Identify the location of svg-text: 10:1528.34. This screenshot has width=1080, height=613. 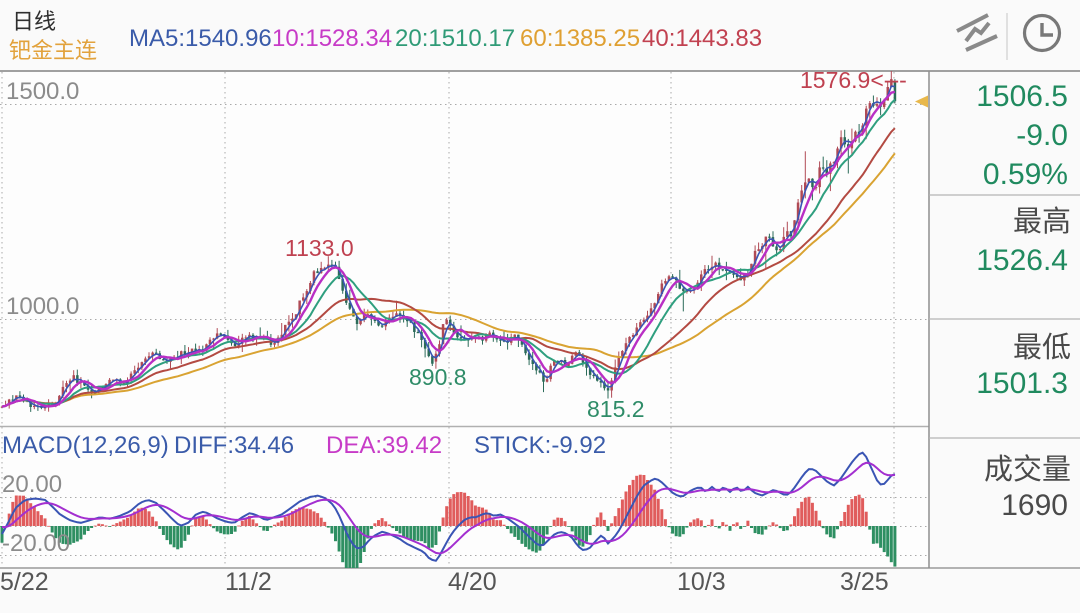
(332, 38).